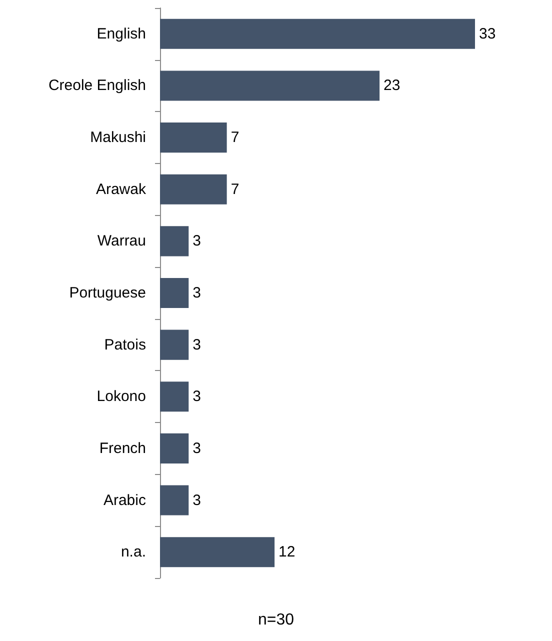 This screenshot has height=641, width=552. What do you see at coordinates (487, 33) in the screenshot?
I see `data-label: 33` at bounding box center [487, 33].